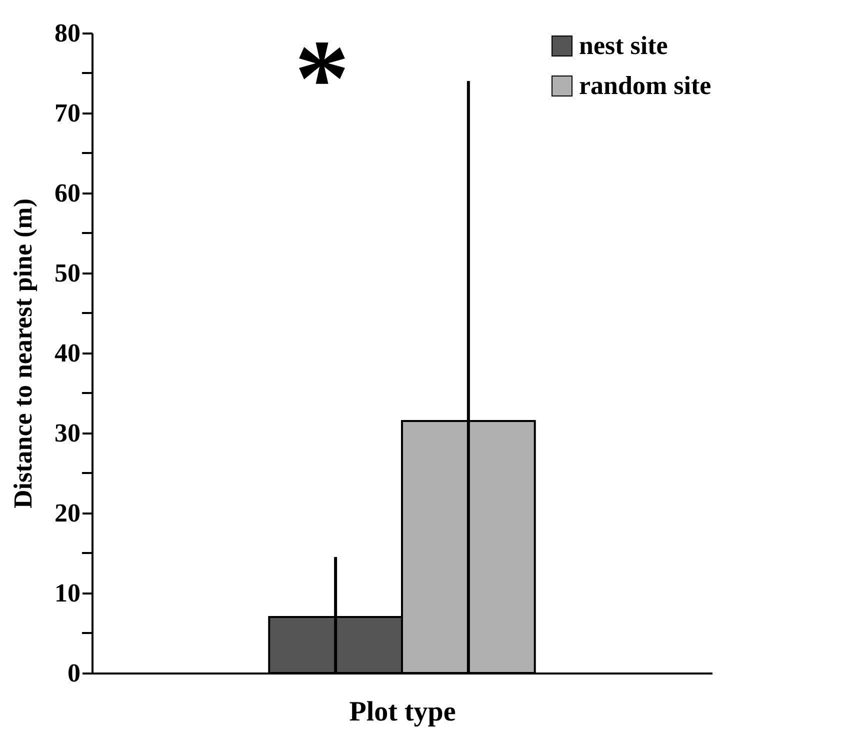  What do you see at coordinates (67, 33) in the screenshot?
I see `y-tick-label: 80` at bounding box center [67, 33].